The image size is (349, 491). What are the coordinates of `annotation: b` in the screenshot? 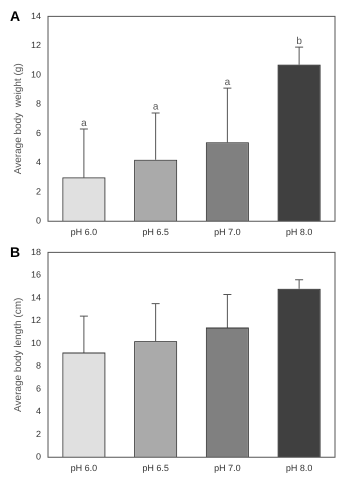 It's located at (299, 41).